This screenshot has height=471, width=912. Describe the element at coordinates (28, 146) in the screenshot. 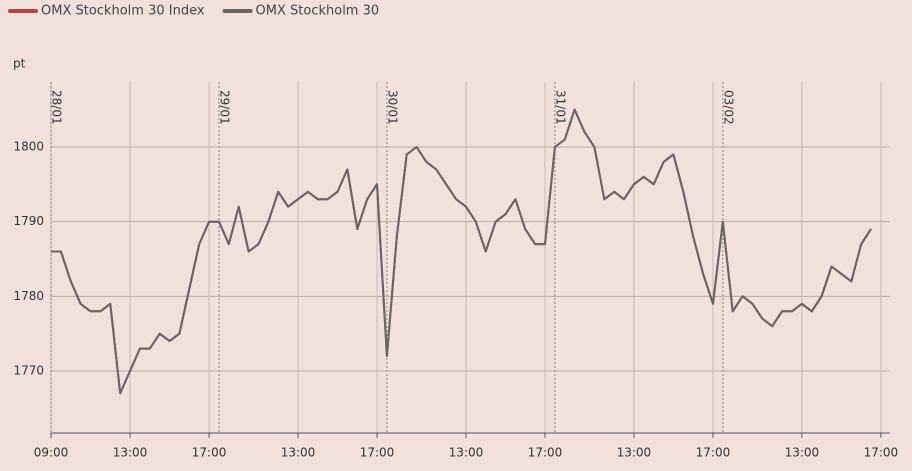

I see `y-tick-label: 1800` at that location.